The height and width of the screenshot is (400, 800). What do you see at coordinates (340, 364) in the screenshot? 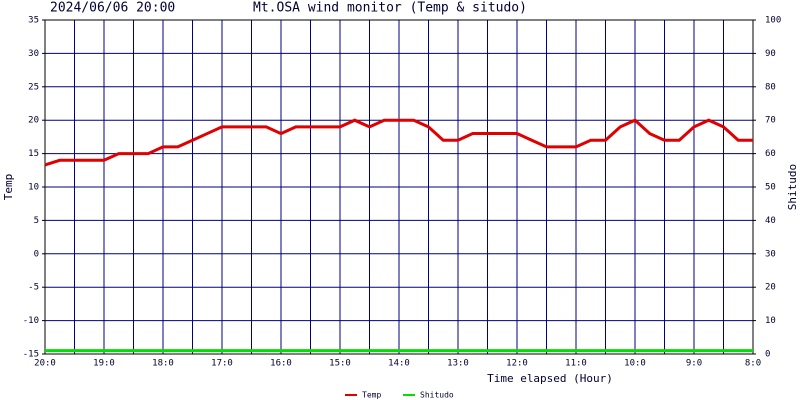
I see `x-tick-label: 15:0` at bounding box center [340, 364].